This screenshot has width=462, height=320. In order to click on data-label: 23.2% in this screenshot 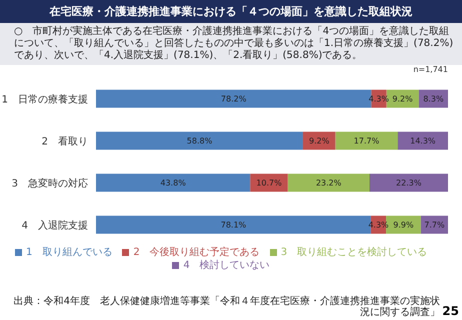, I will do `click(329, 183)`.